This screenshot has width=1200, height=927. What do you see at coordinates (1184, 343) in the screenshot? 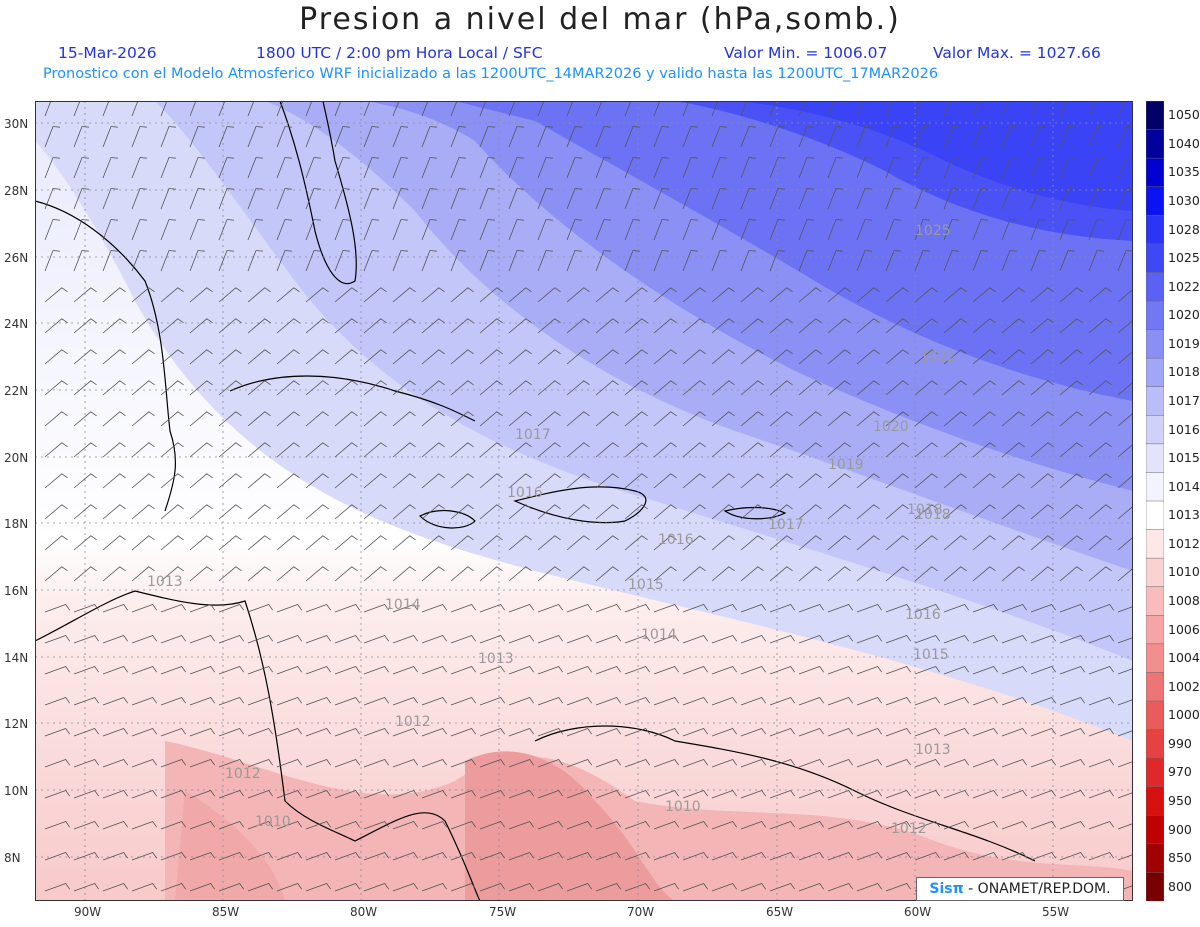
I see `colorbar-level-label: 1019` at bounding box center [1184, 343].